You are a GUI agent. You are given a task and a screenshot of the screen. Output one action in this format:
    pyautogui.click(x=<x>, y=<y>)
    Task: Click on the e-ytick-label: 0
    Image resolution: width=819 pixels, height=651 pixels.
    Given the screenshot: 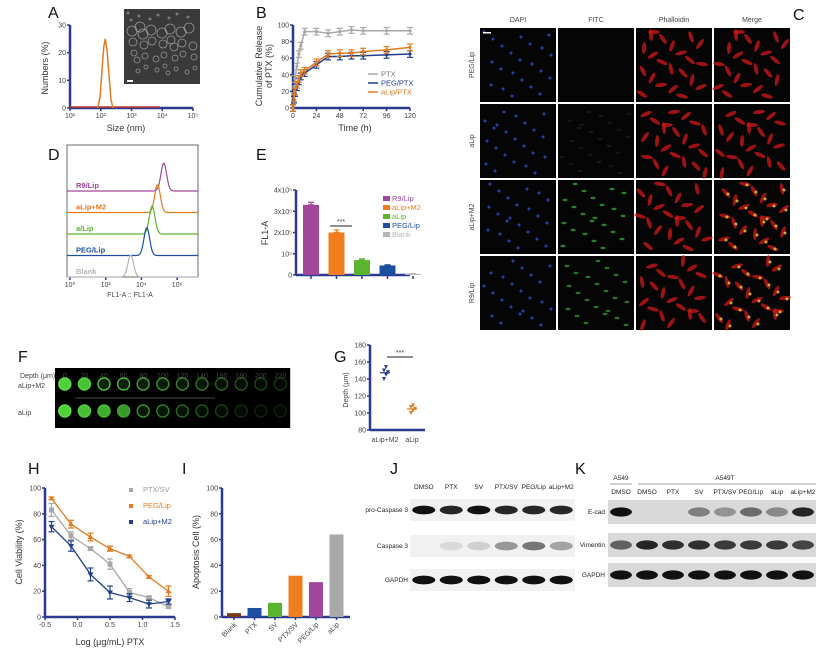 What is the action you would take?
    pyautogui.click(x=290, y=276)
    